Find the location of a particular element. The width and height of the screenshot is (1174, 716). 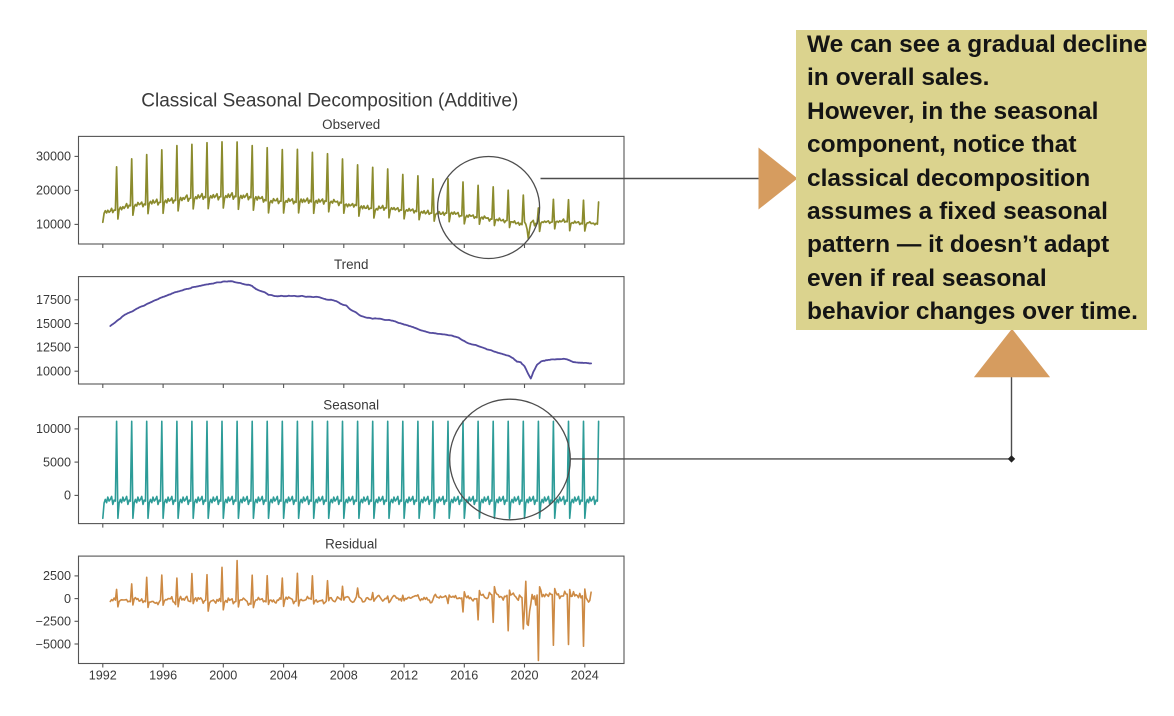

svg-text: 2024 is located at coordinates (585, 676).